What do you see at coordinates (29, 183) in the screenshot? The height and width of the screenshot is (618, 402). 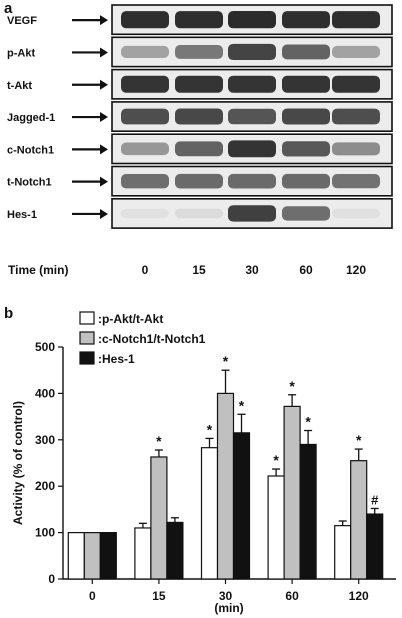 I see `blot-label-t-notch1: t-Notch1` at bounding box center [29, 183].